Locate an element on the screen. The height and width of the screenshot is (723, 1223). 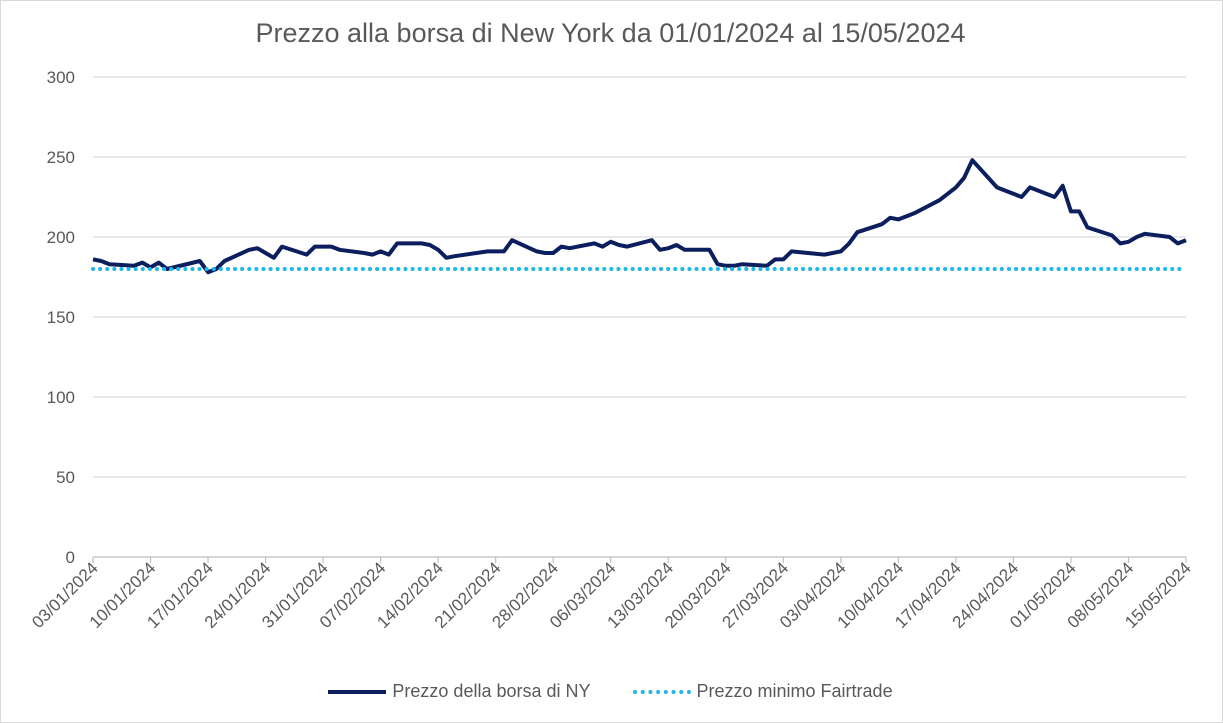
y-tick-label: 150 is located at coordinates (61, 317).